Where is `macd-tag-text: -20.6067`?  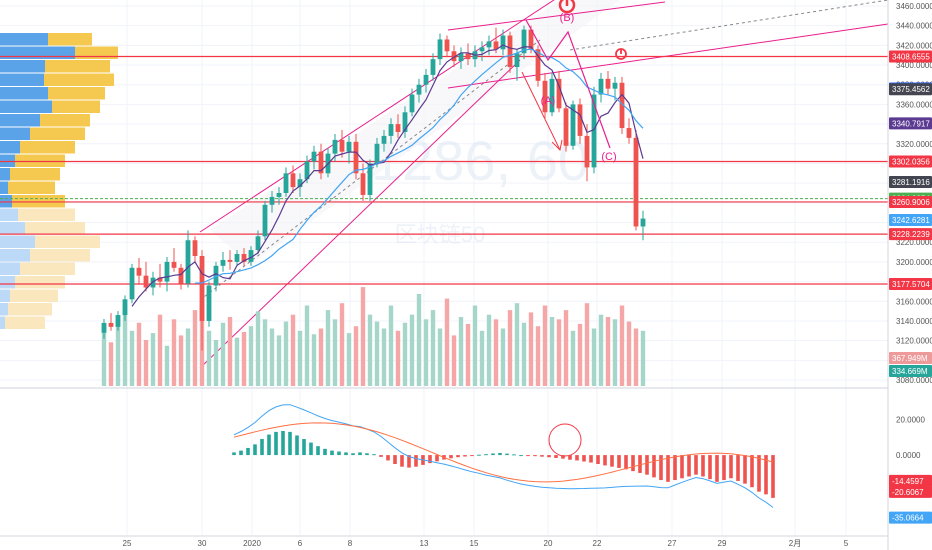
macd-tag-text: -20.6067 is located at coordinates (908, 492).